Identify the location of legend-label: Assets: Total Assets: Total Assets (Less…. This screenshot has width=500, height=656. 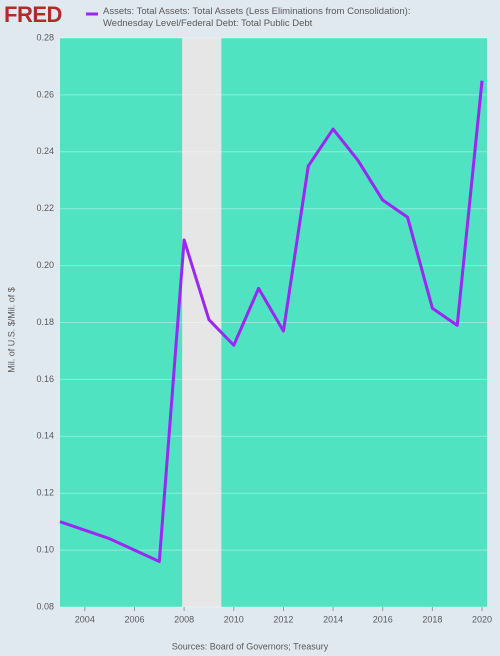
(257, 17).